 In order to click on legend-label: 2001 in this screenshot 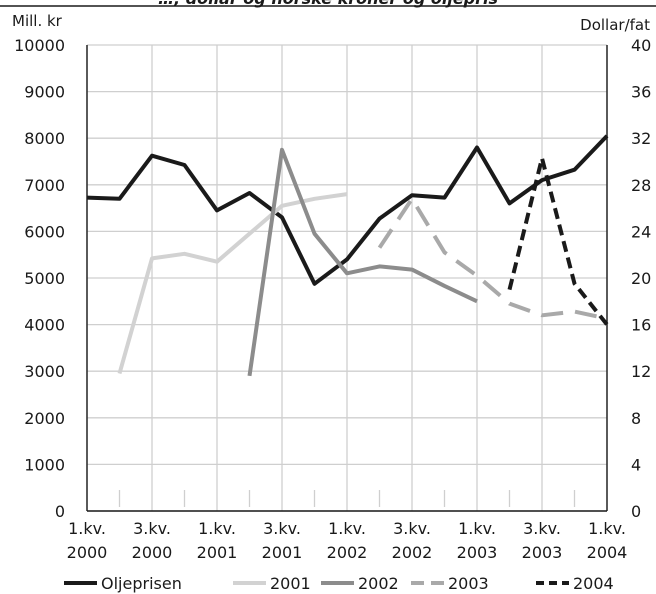, I will do `click(290, 583)`.